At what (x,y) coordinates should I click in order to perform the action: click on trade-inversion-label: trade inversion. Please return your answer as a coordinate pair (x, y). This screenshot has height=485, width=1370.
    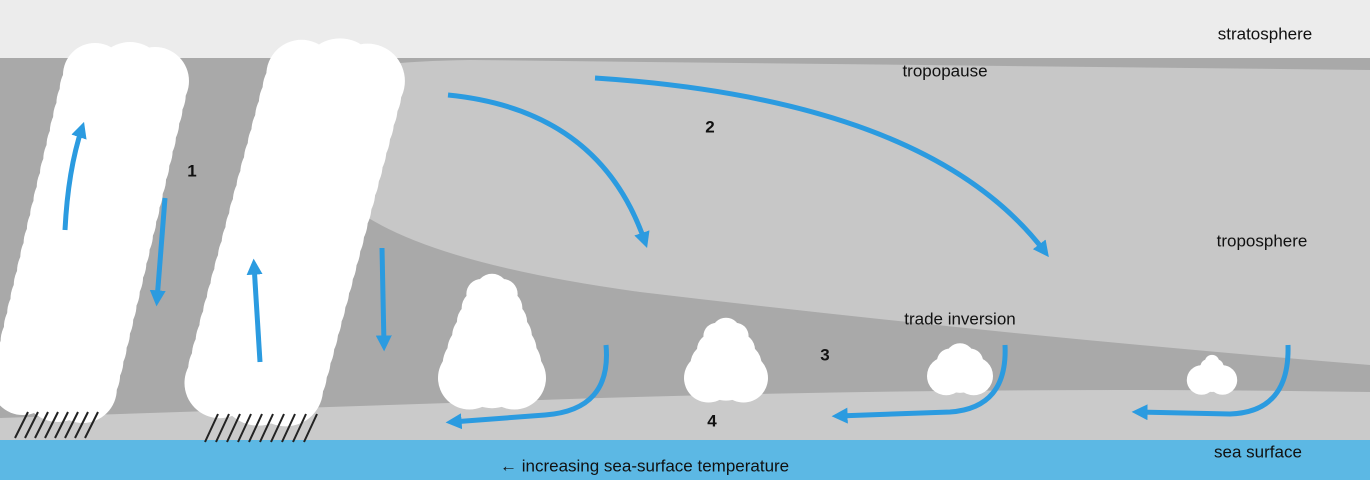
    Looking at the image, I should click on (960, 318).